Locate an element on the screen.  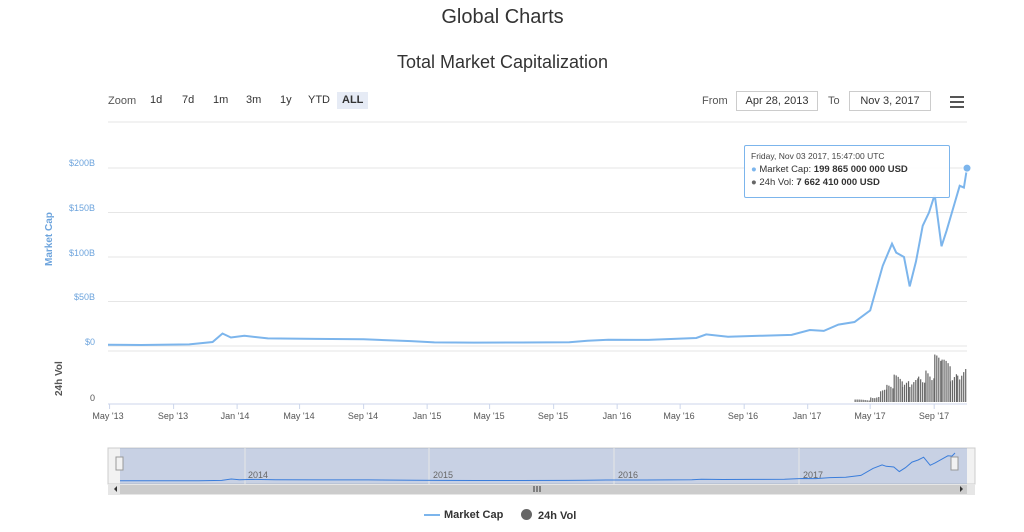
legend-item-market-cap: Market Cap is located at coordinates (463, 515).